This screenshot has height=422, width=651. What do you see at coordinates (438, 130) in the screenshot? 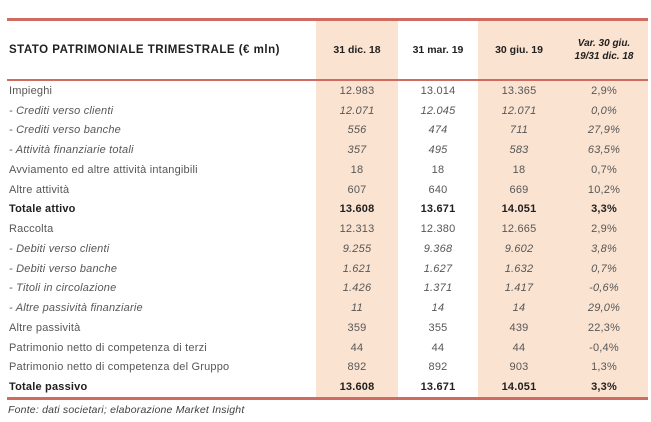
I see `cell-value: 474` at bounding box center [438, 130].